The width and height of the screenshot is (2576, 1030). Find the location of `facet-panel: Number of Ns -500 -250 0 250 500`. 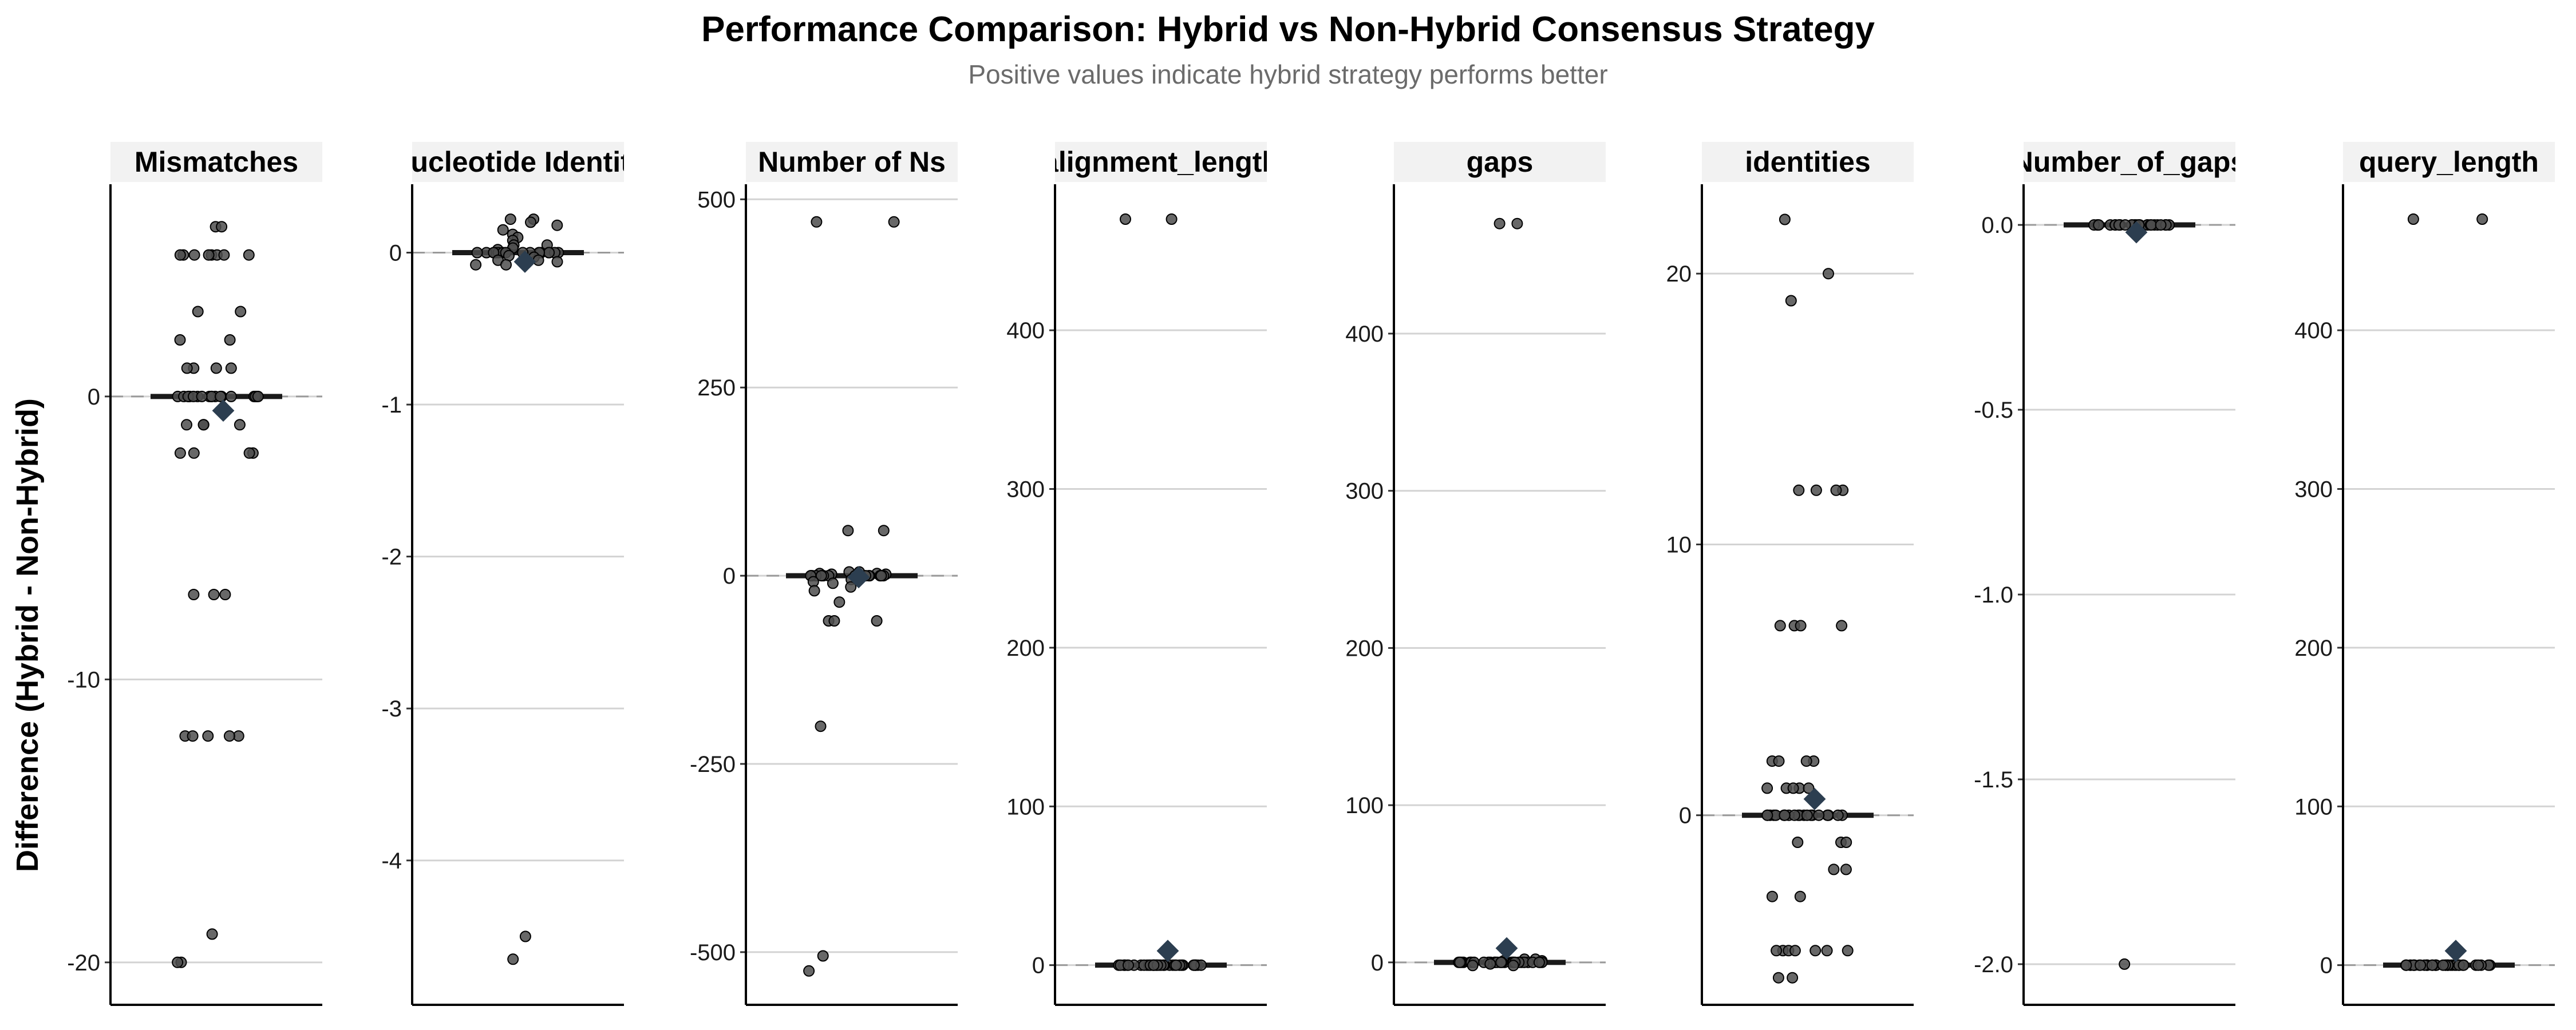

facet-panel: Number of Ns -500 -250 0 250 500 is located at coordinates (824, 574).